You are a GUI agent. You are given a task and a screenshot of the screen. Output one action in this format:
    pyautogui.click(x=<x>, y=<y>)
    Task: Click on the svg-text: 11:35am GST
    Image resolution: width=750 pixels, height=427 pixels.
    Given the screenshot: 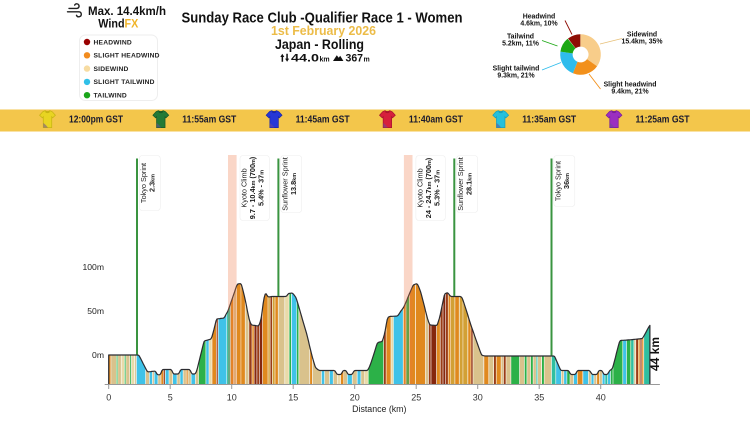 What is the action you would take?
    pyautogui.click(x=549, y=120)
    